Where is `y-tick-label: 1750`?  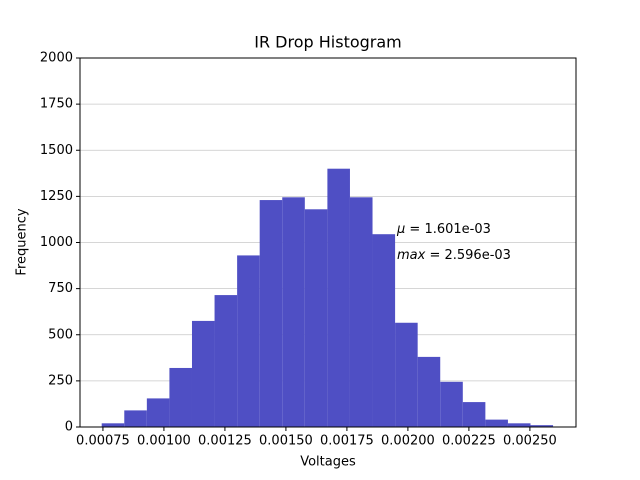
y-tick-label: 1750 is located at coordinates (56, 104).